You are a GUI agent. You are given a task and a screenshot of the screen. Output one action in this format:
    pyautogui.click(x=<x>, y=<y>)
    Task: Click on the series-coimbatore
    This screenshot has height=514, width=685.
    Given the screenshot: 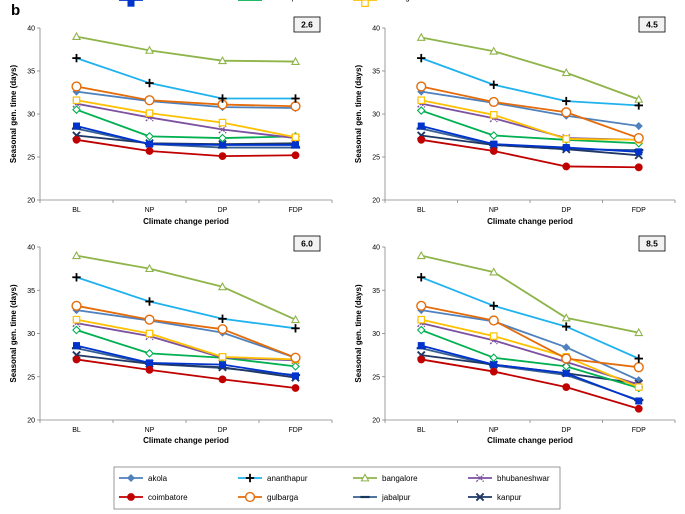 What is the action you would take?
    pyautogui.click(x=530, y=153)
    